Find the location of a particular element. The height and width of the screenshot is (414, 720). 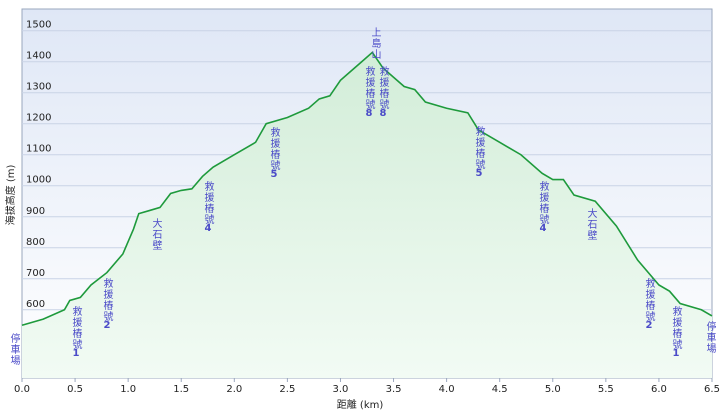

x-tick-label: 1.5 is located at coordinates (181, 389).